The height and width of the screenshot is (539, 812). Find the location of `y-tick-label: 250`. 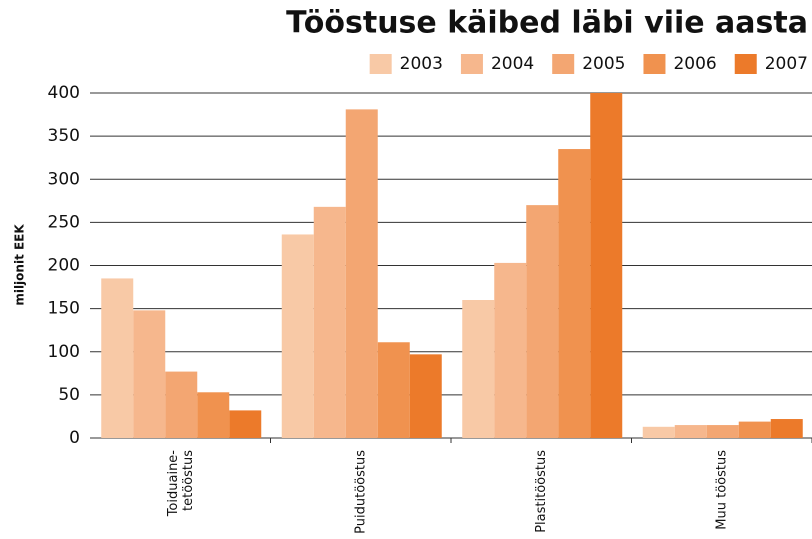

y-tick-label: 250 is located at coordinates (64, 222).